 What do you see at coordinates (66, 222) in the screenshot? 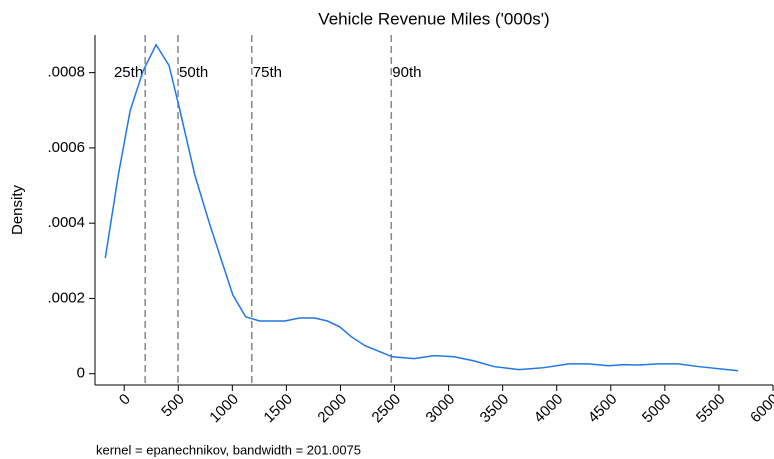
I see `y-tick-label: .0004` at bounding box center [66, 222].